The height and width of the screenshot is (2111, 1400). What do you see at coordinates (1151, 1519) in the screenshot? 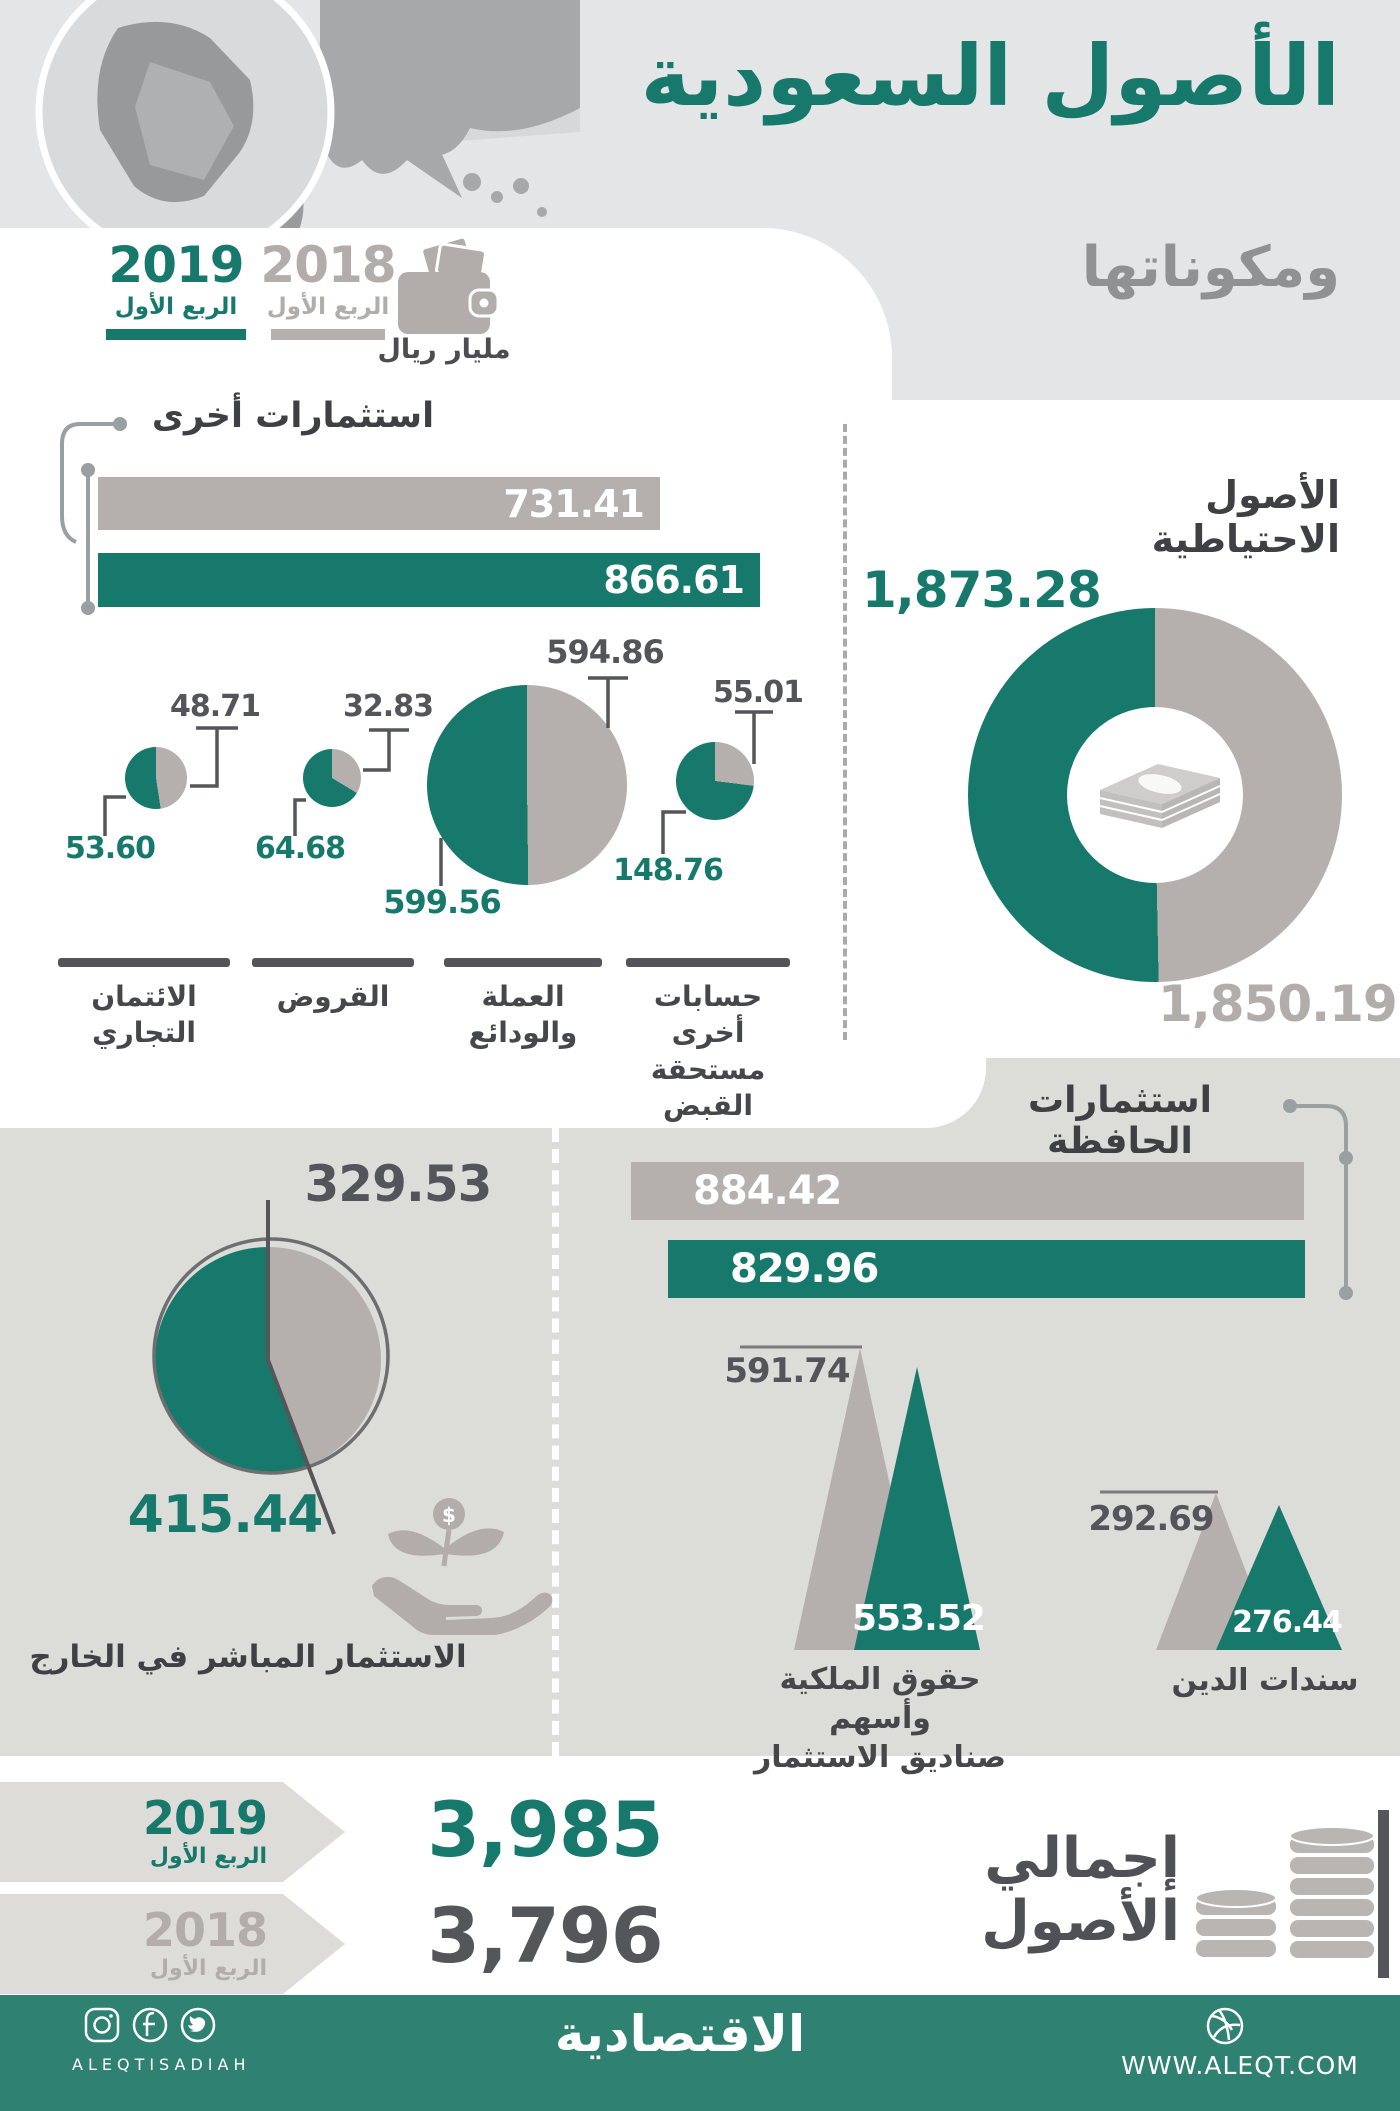
I see `debt-2018-value: 292.69` at bounding box center [1151, 1519].